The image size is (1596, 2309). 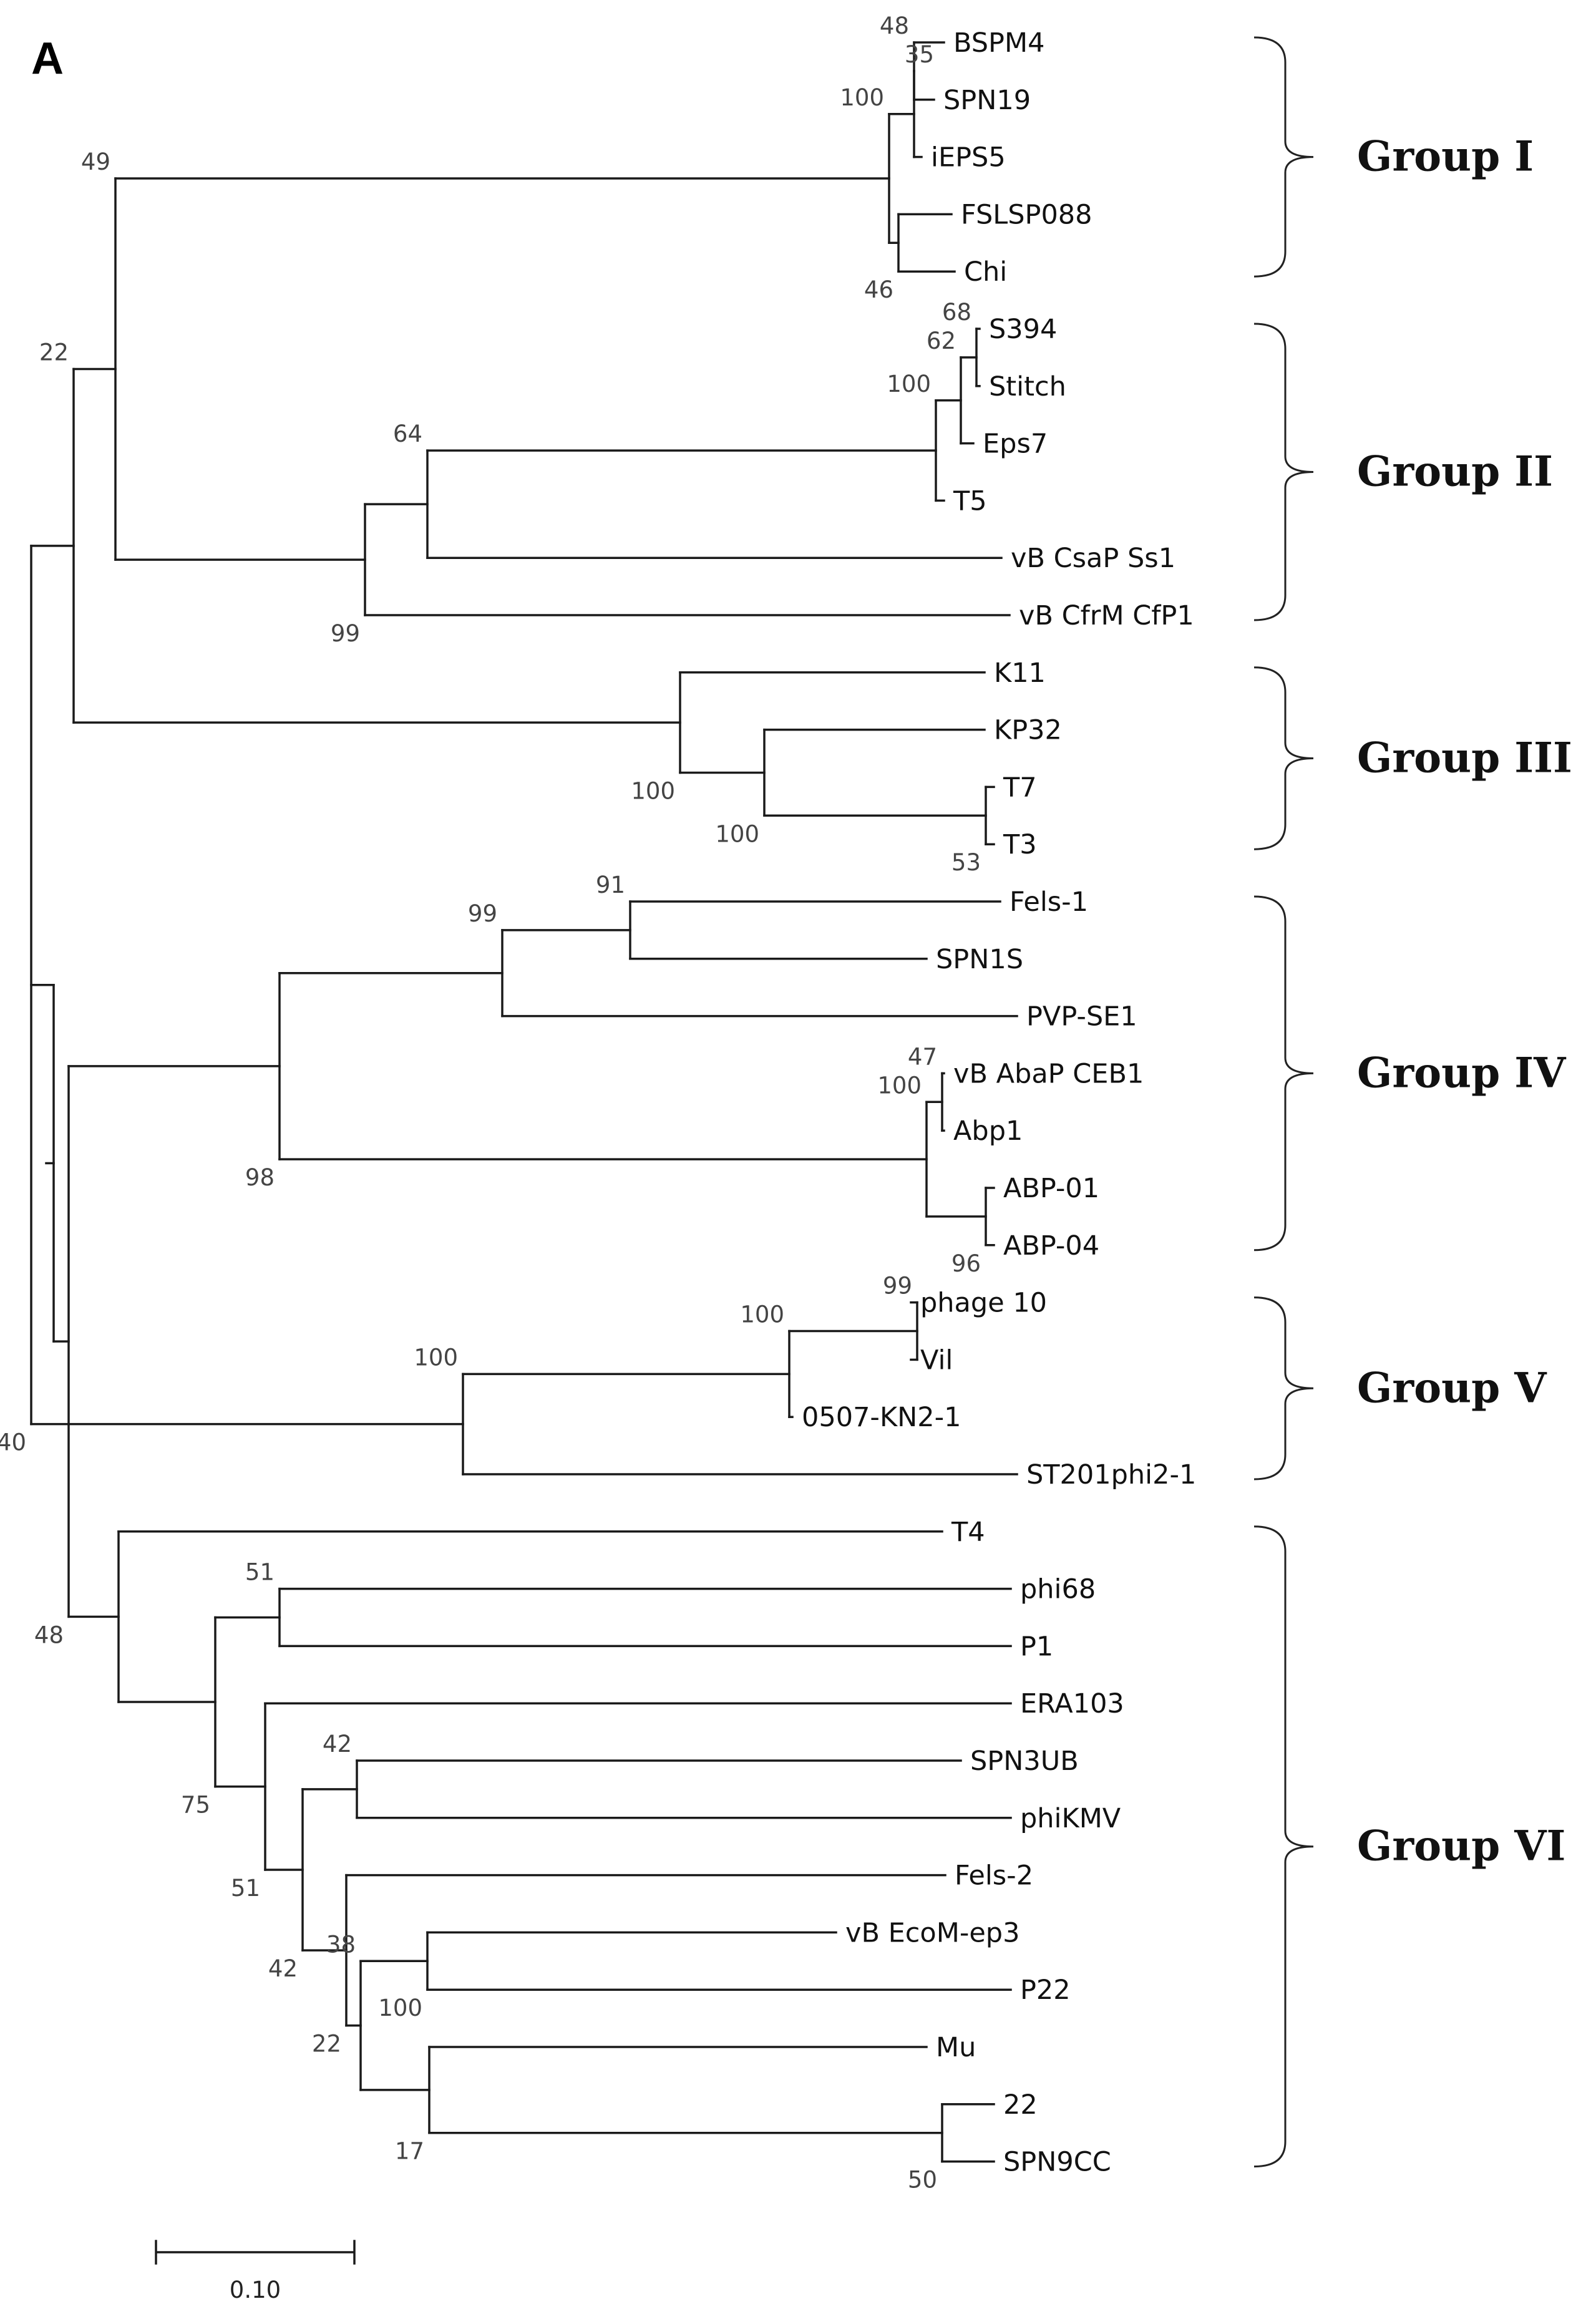 I want to click on leaf-label: SPN19, so click(x=987, y=101).